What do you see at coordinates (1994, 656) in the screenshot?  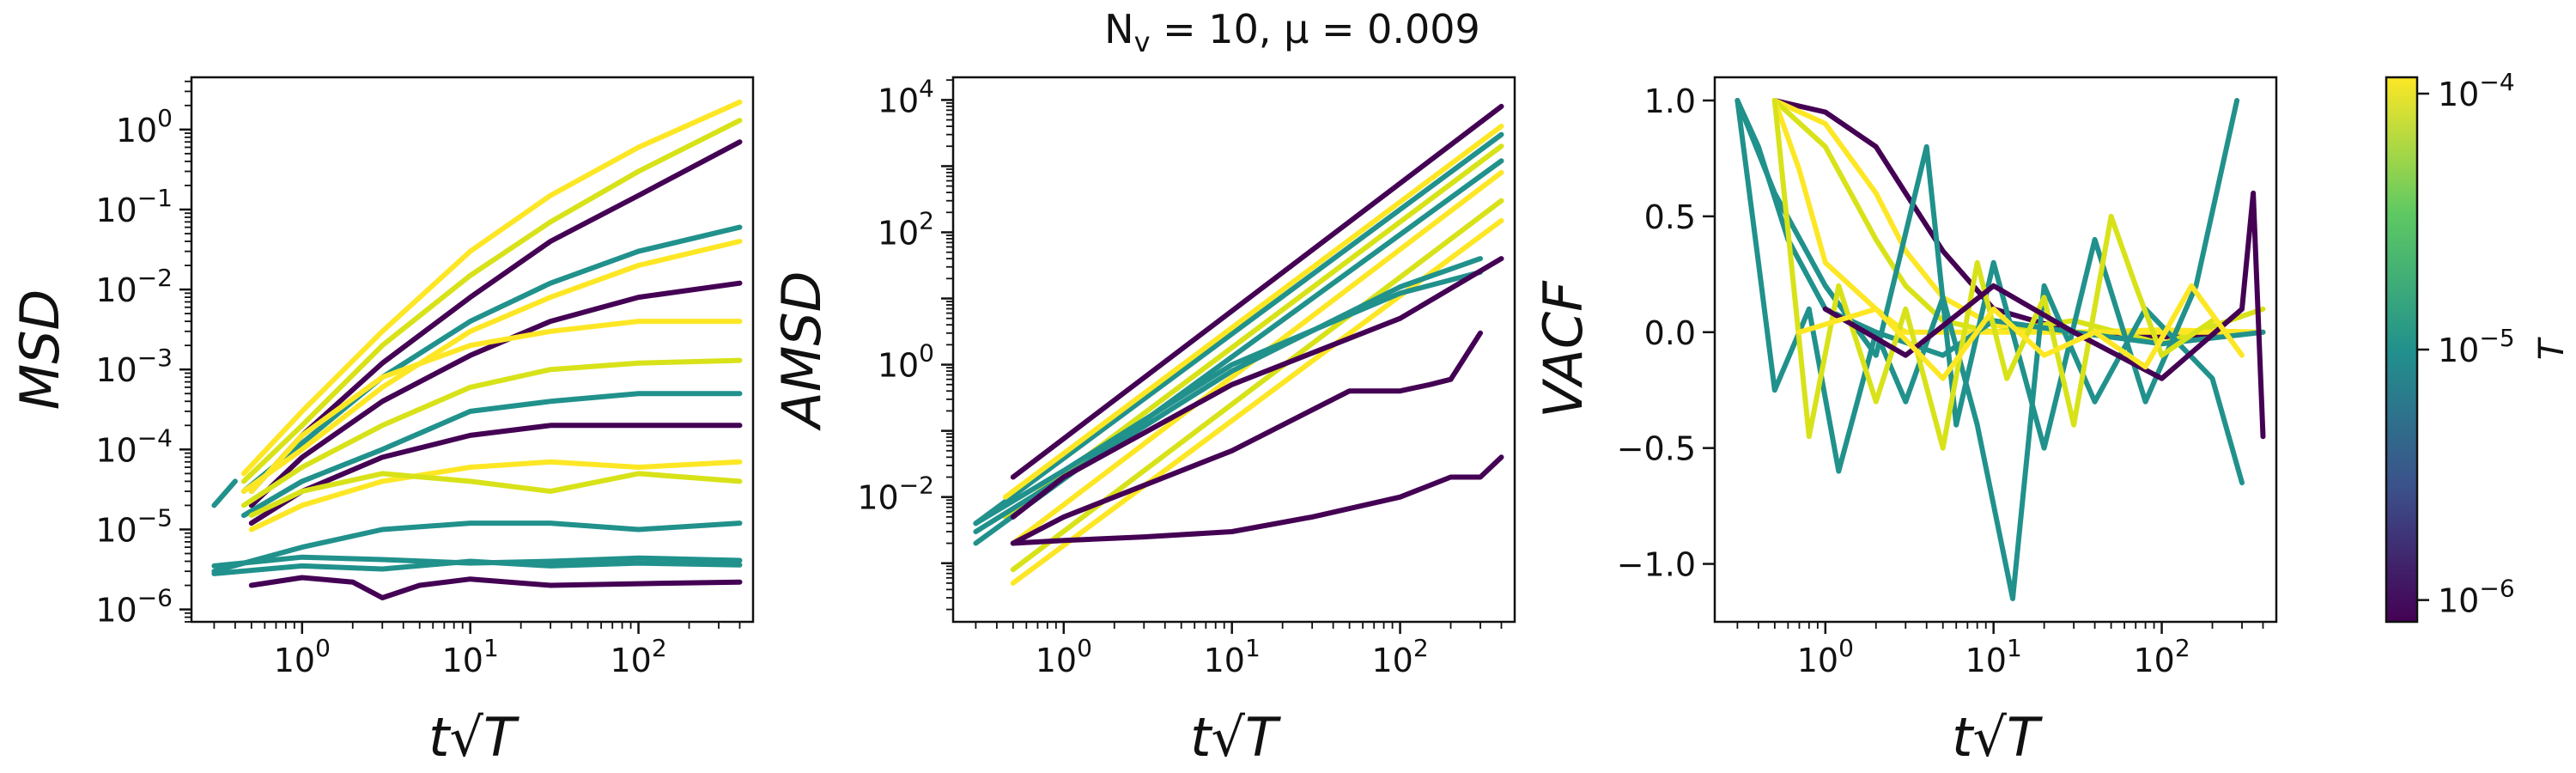 I see `vacf-x-tick-label: 10¹` at bounding box center [1994, 656].